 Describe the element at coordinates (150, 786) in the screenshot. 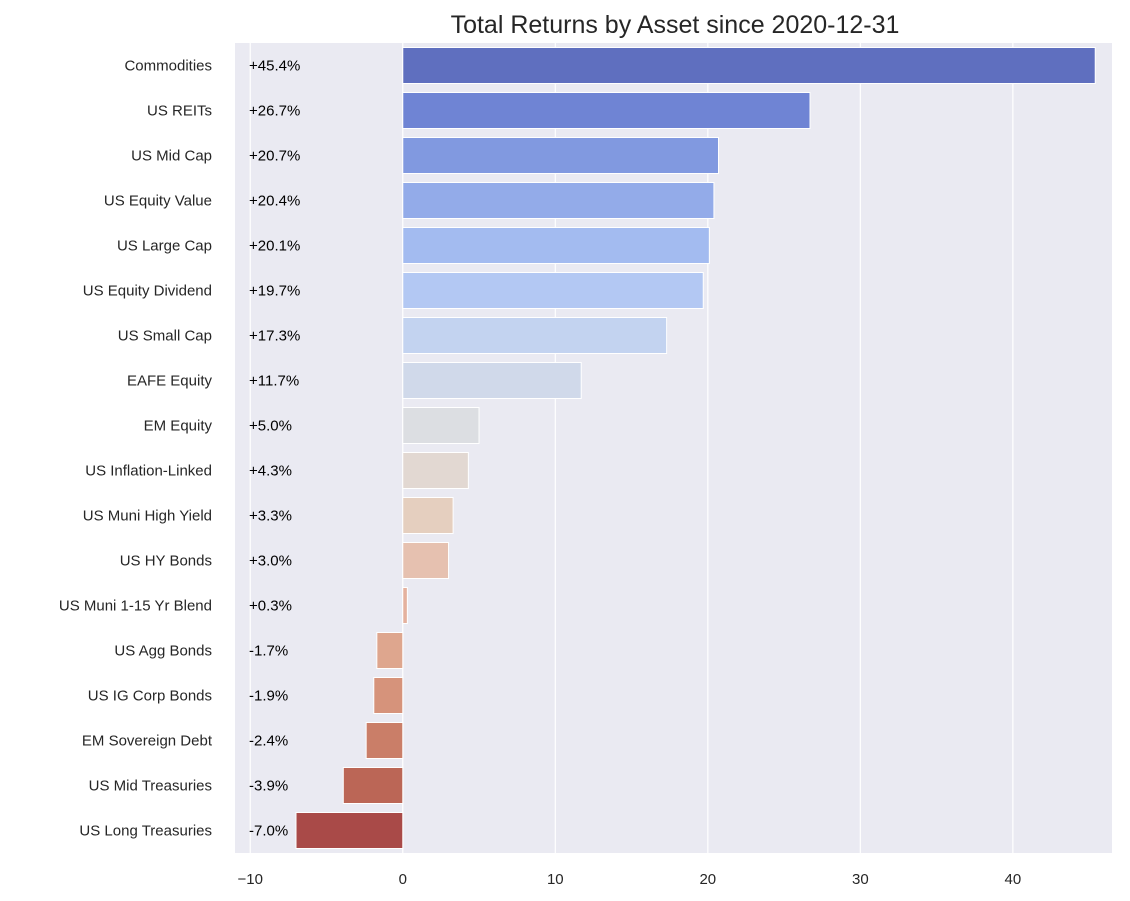

I see `category-label: US Mid Treasuries` at that location.